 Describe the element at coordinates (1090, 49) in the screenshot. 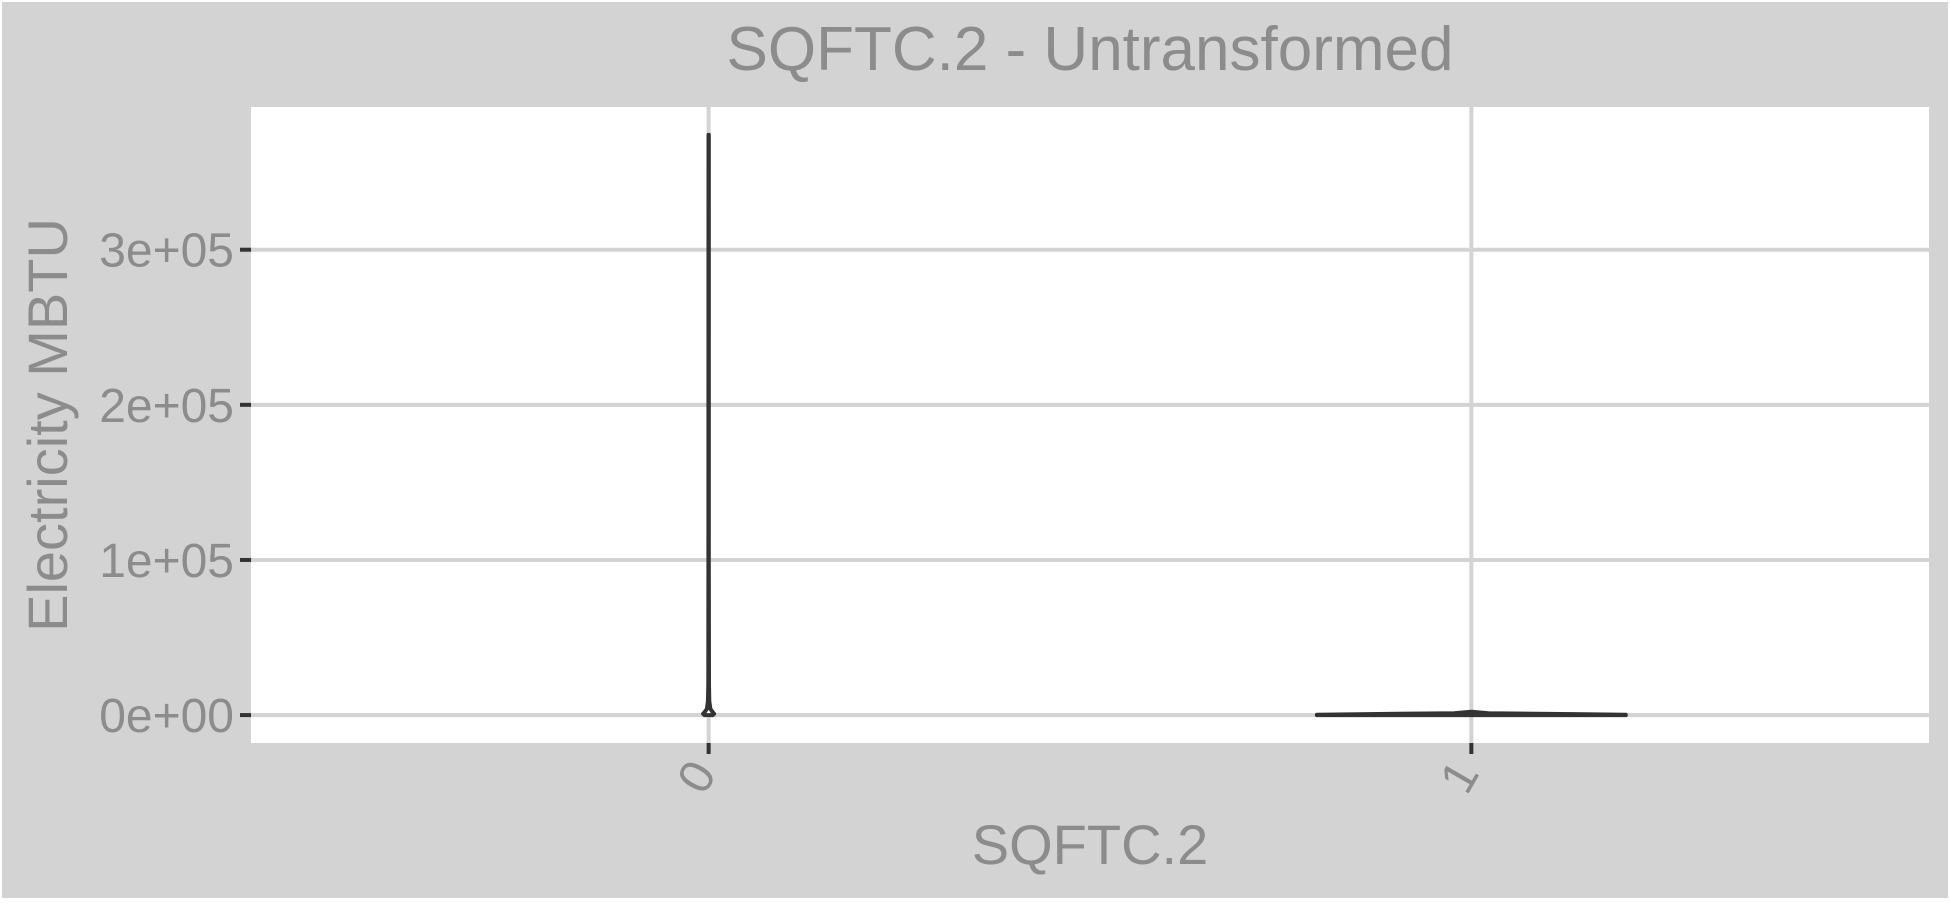

I see `chart-title: SQFTC.2 - Untransformed` at that location.